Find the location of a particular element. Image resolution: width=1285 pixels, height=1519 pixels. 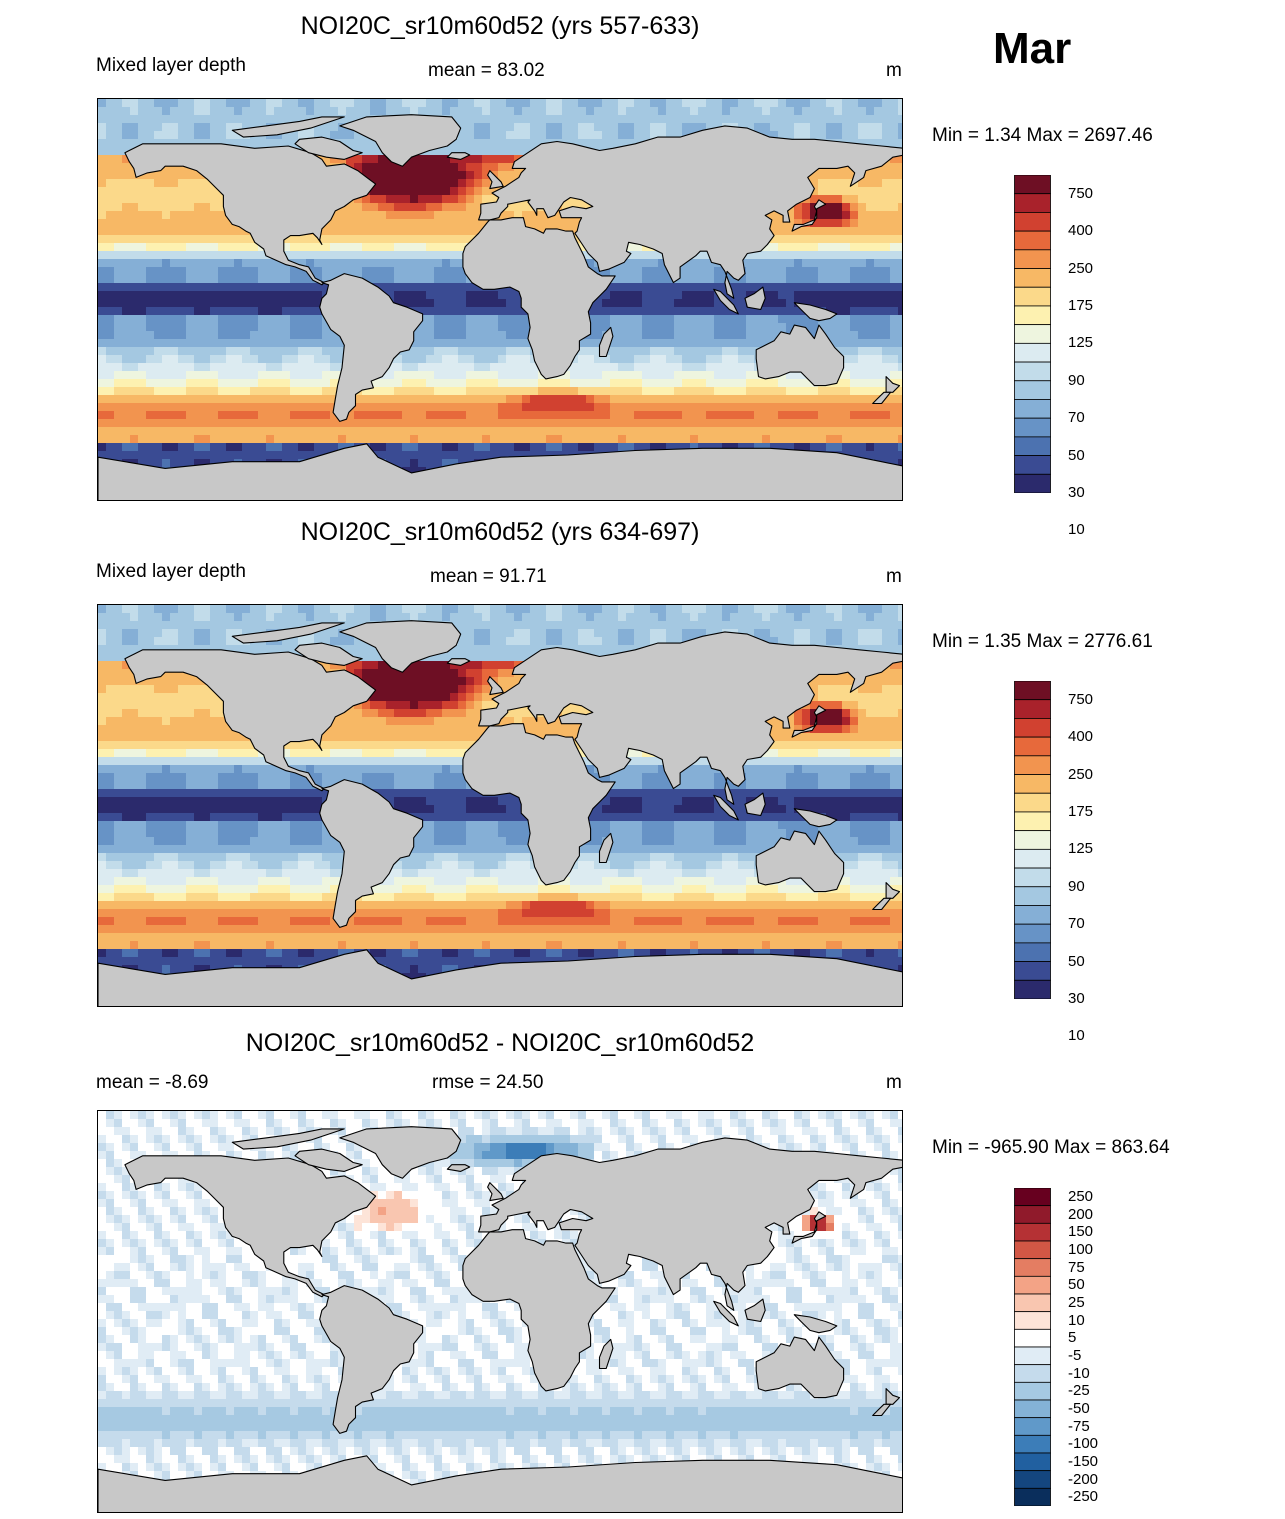

panel-1-mean-label: mean = 83.02 is located at coordinates (486, 70).